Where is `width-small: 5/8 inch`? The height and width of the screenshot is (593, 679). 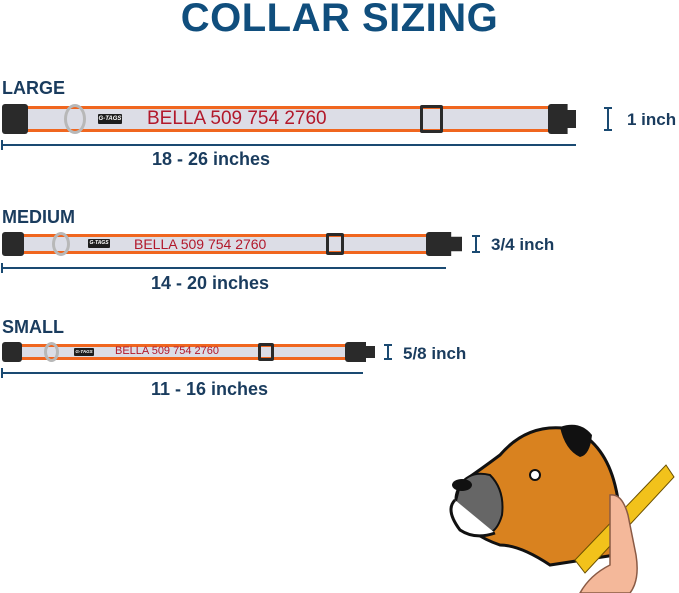 width-small: 5/8 inch is located at coordinates (435, 353).